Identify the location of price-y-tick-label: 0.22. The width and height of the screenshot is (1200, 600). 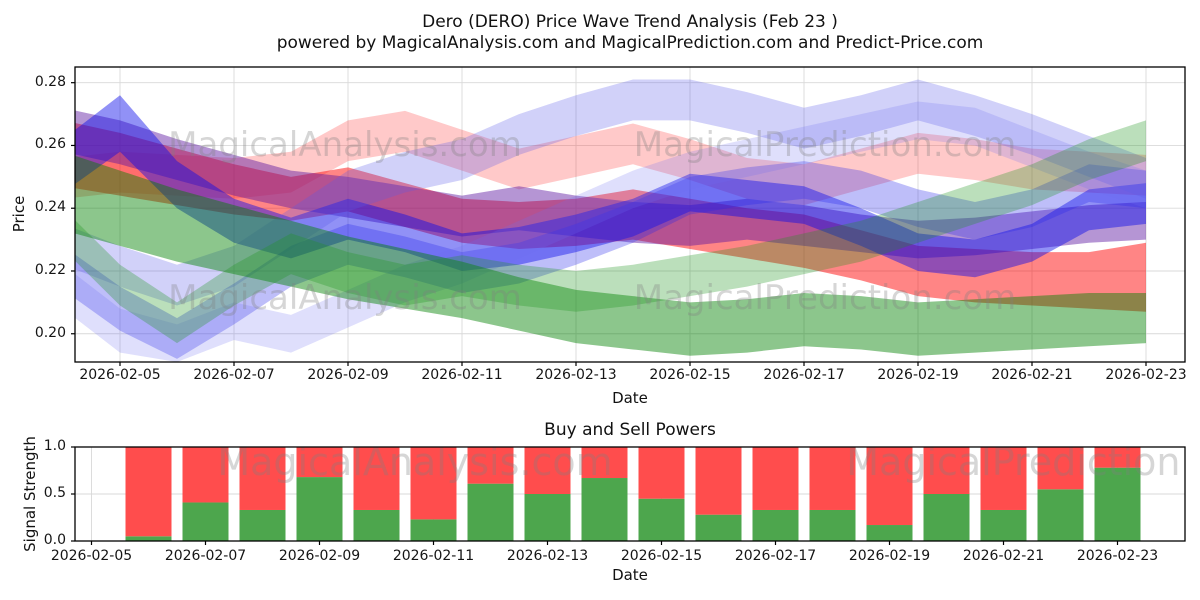
(50, 269).